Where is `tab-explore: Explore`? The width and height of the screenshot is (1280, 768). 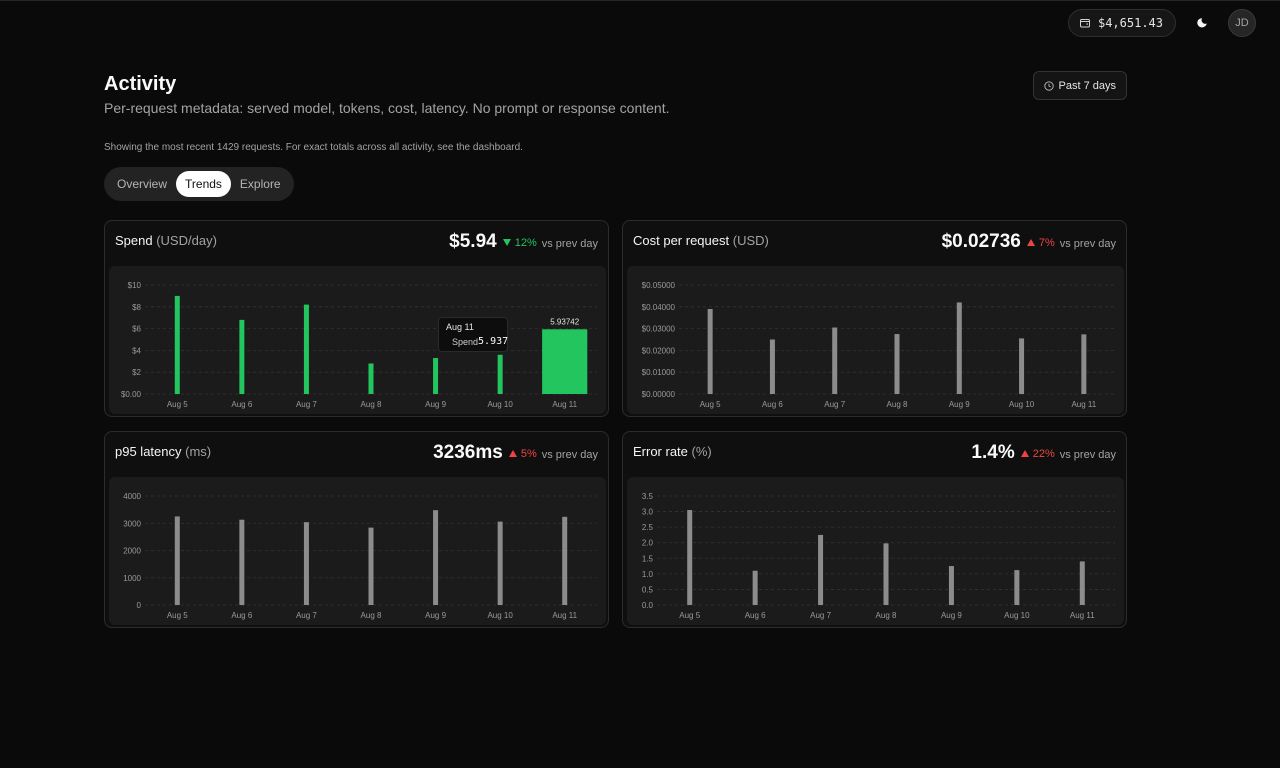 tab-explore: Explore is located at coordinates (260, 184).